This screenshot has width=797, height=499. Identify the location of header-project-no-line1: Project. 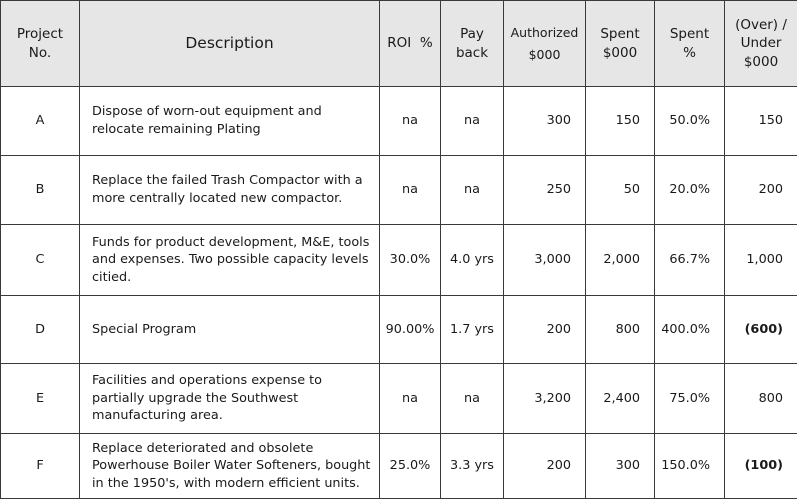
(40, 34).